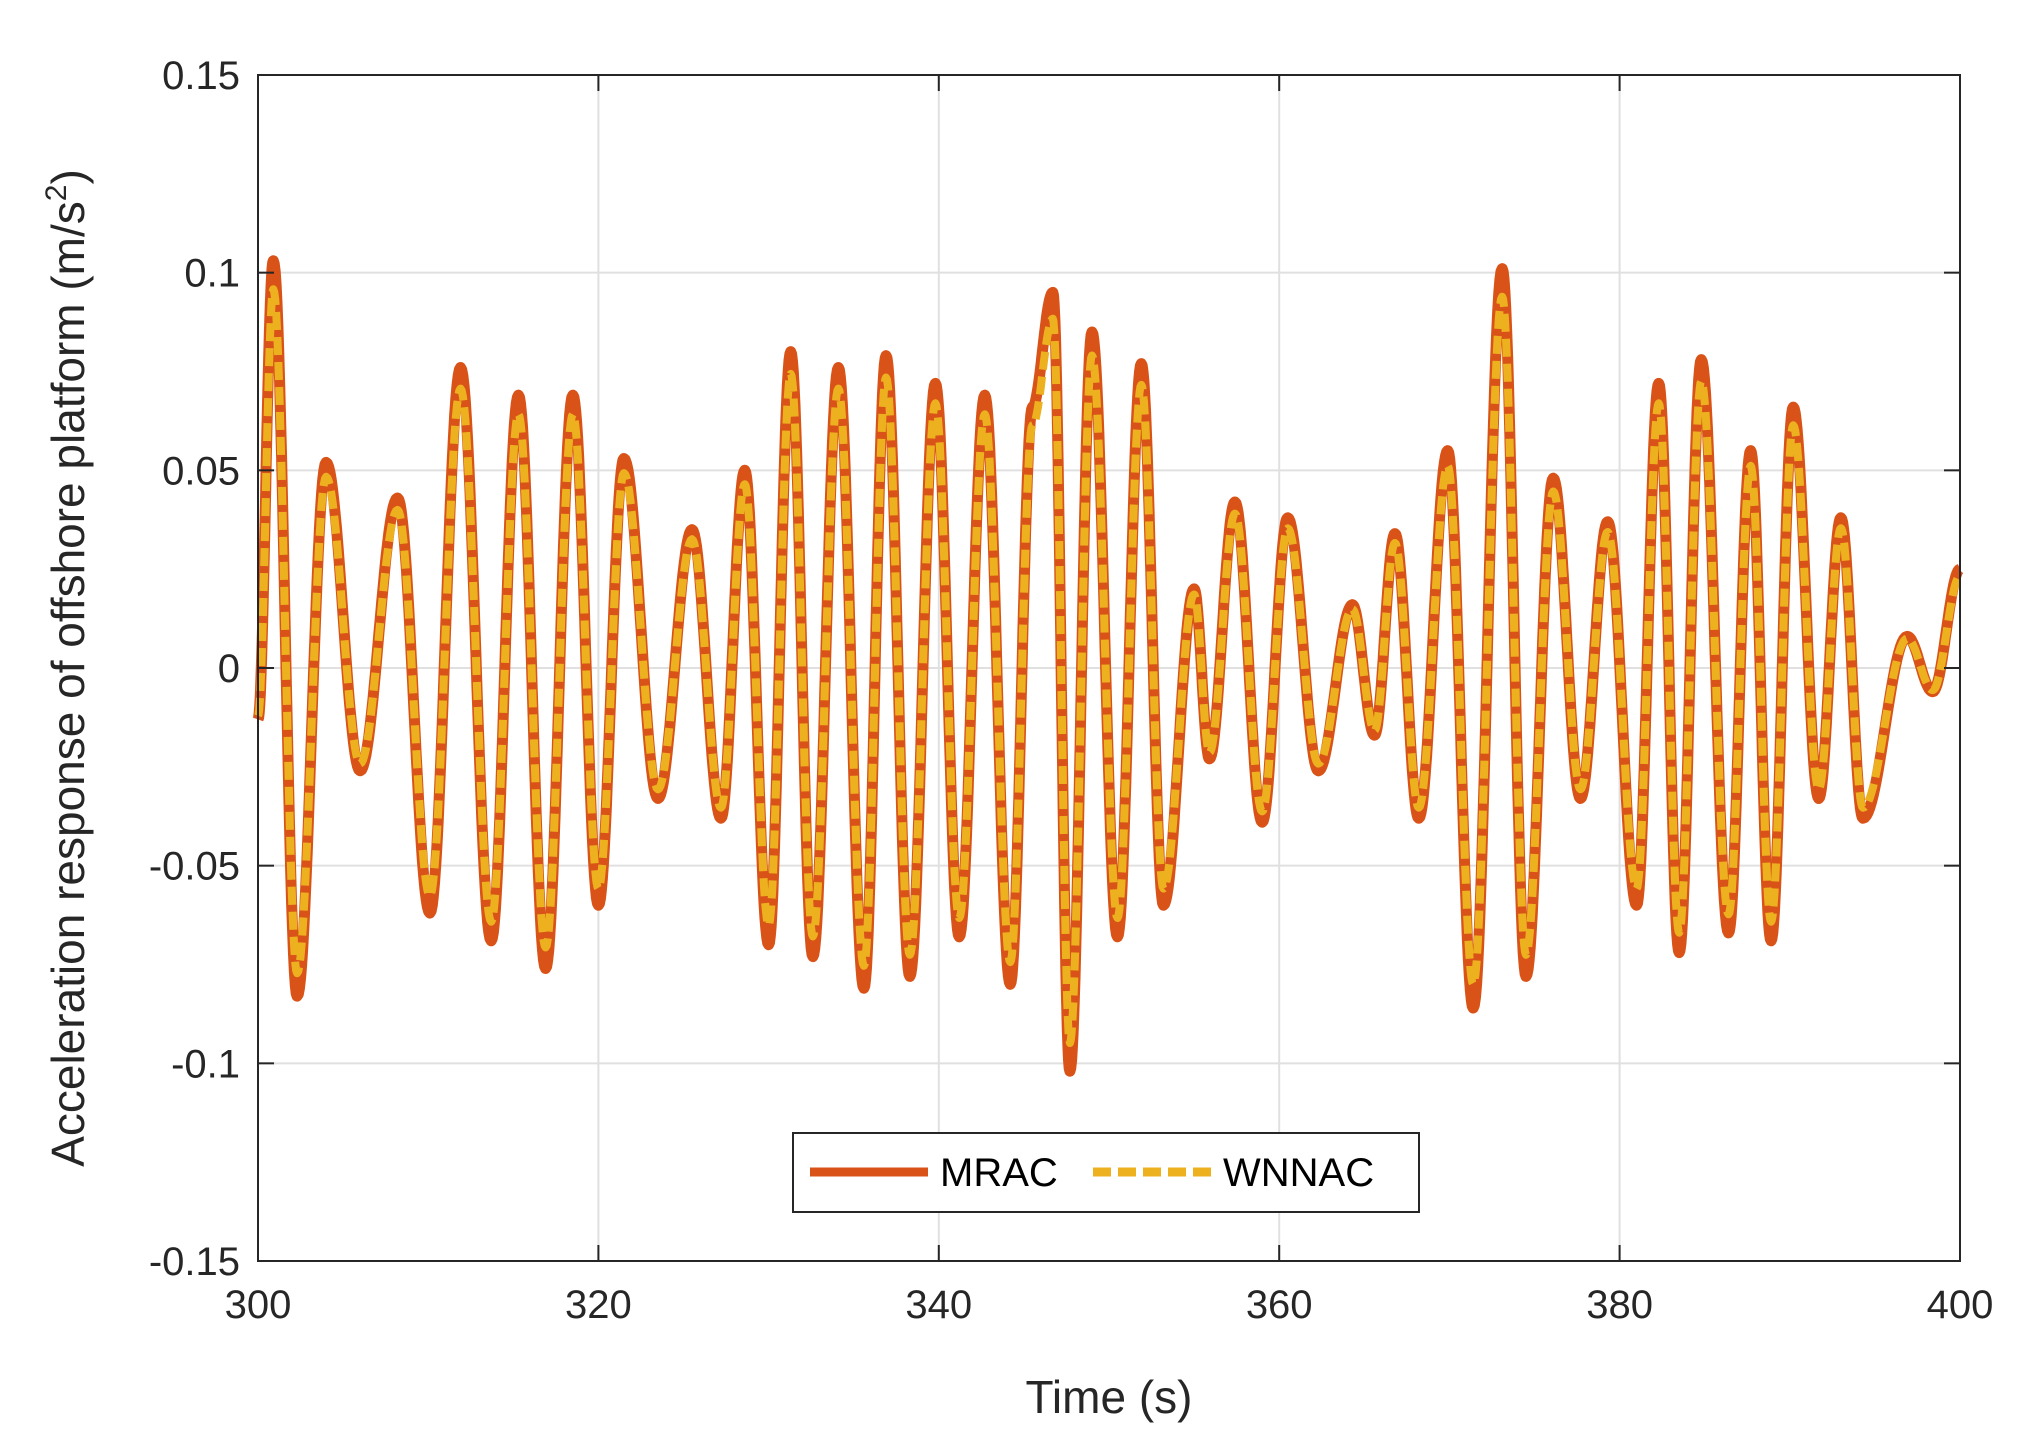 The image size is (2021, 1451). What do you see at coordinates (1619, 1305) in the screenshot?
I see `x-tick-label: 380` at bounding box center [1619, 1305].